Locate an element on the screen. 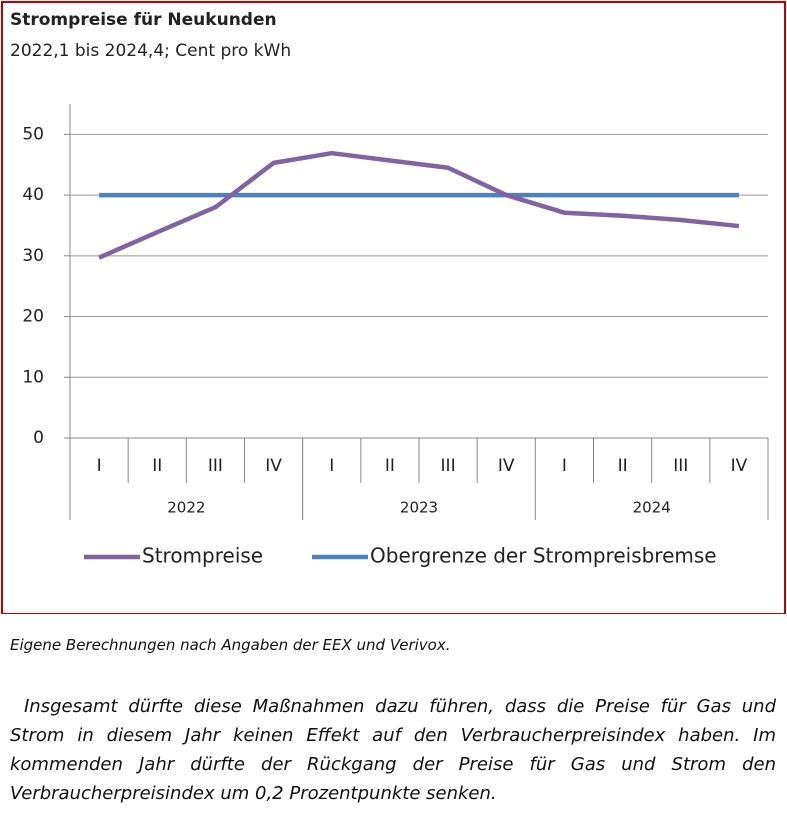 The width and height of the screenshot is (787, 817). x-group-label: 2023 is located at coordinates (419, 508).